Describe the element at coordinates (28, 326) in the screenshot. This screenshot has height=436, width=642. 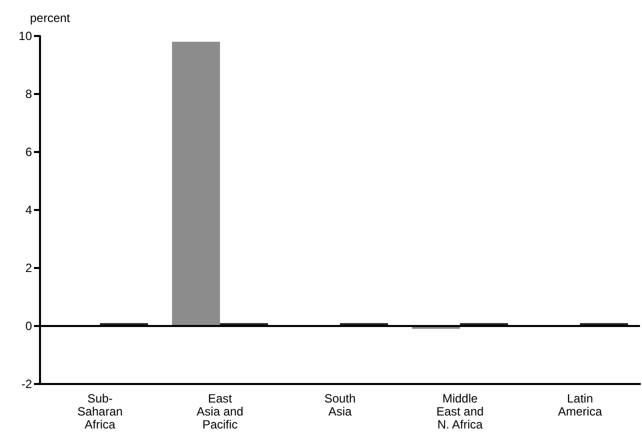
I see `y-tick-label: 0` at that location.